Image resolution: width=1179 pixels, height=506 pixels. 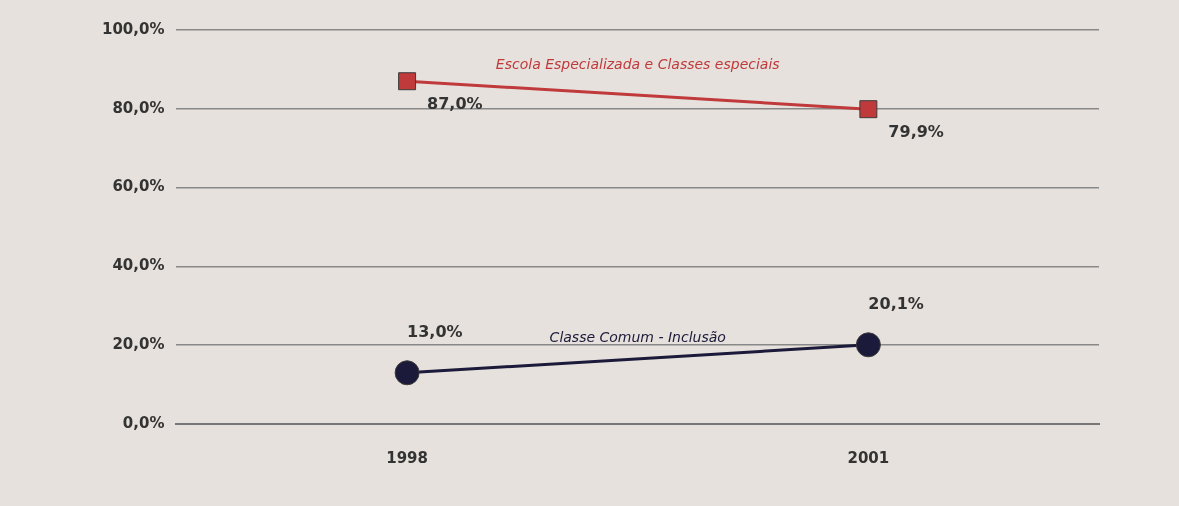 What do you see at coordinates (455, 104) in the screenshot?
I see `data-label: 87,0%` at bounding box center [455, 104].